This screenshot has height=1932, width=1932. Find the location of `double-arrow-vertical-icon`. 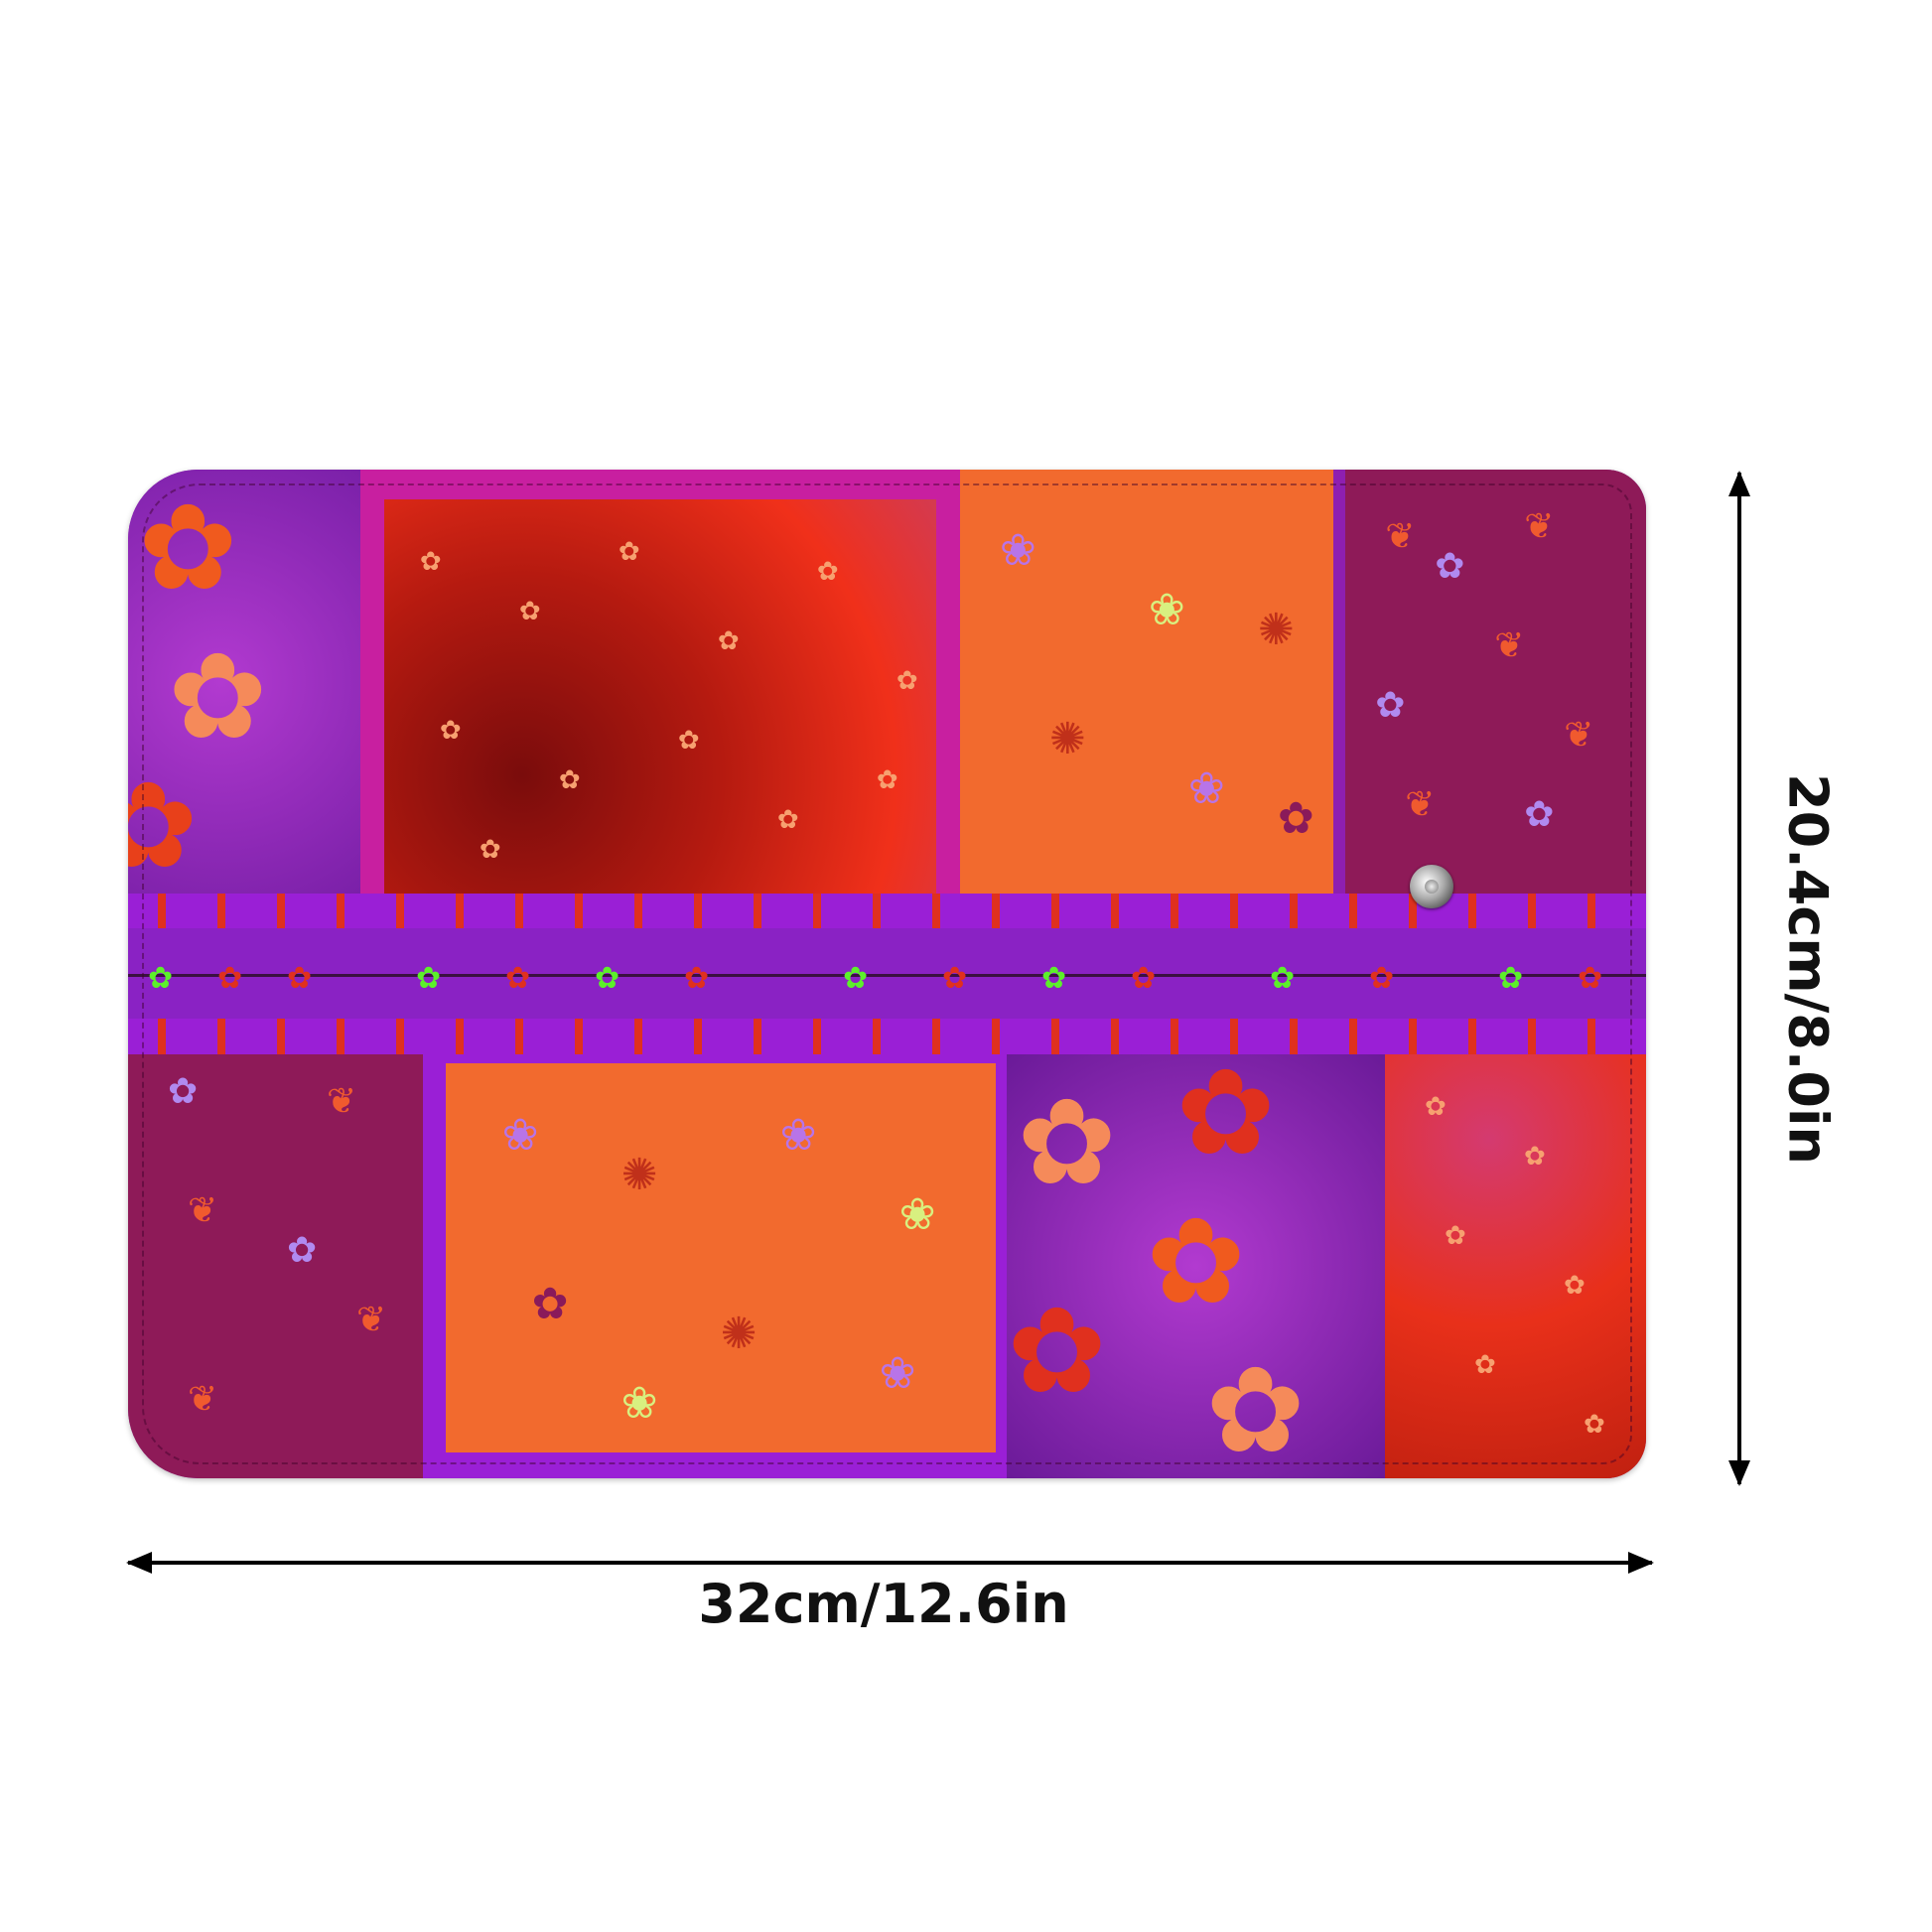

double-arrow-vertical-icon is located at coordinates (1739, 979).